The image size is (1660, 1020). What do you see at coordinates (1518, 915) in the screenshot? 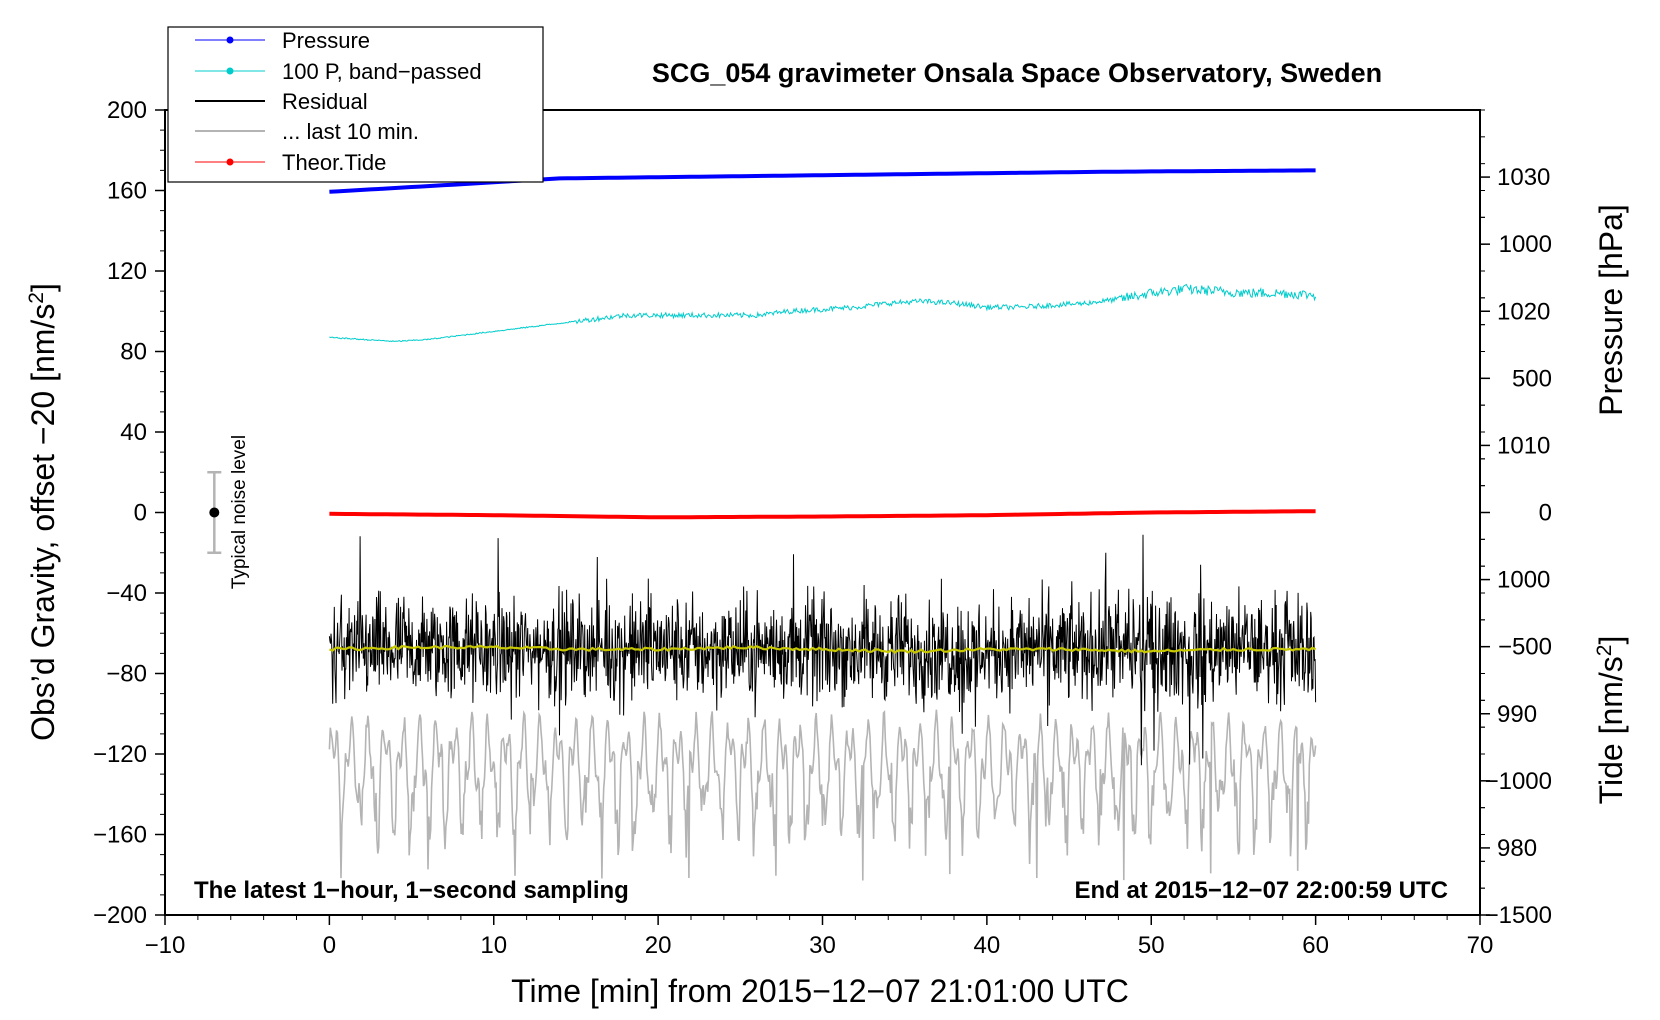
I see `tide-tick-label: −1500` at bounding box center [1518, 915].